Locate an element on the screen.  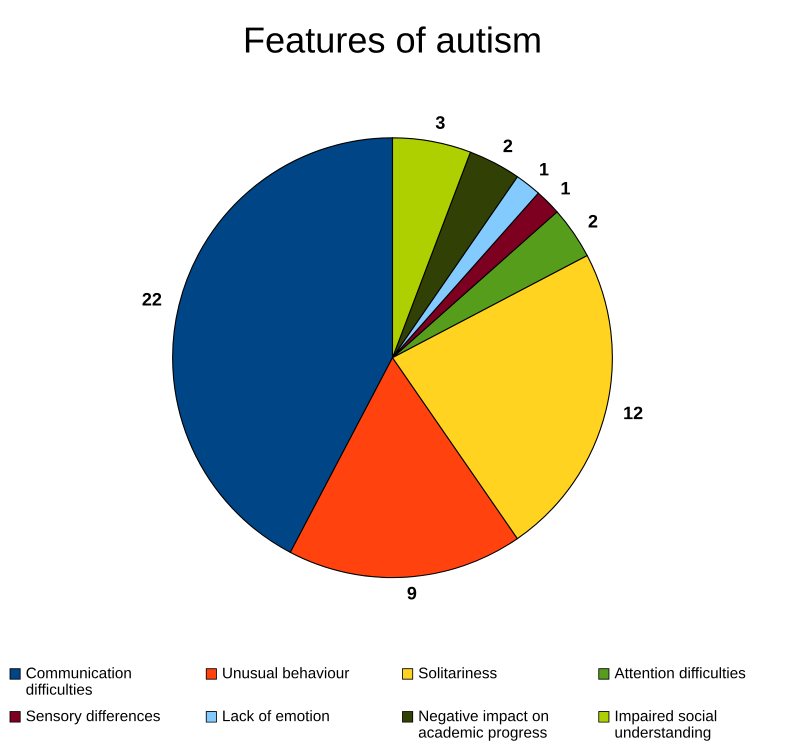
legend-label: Negative impact on academic progress is located at coordinates (483, 725).